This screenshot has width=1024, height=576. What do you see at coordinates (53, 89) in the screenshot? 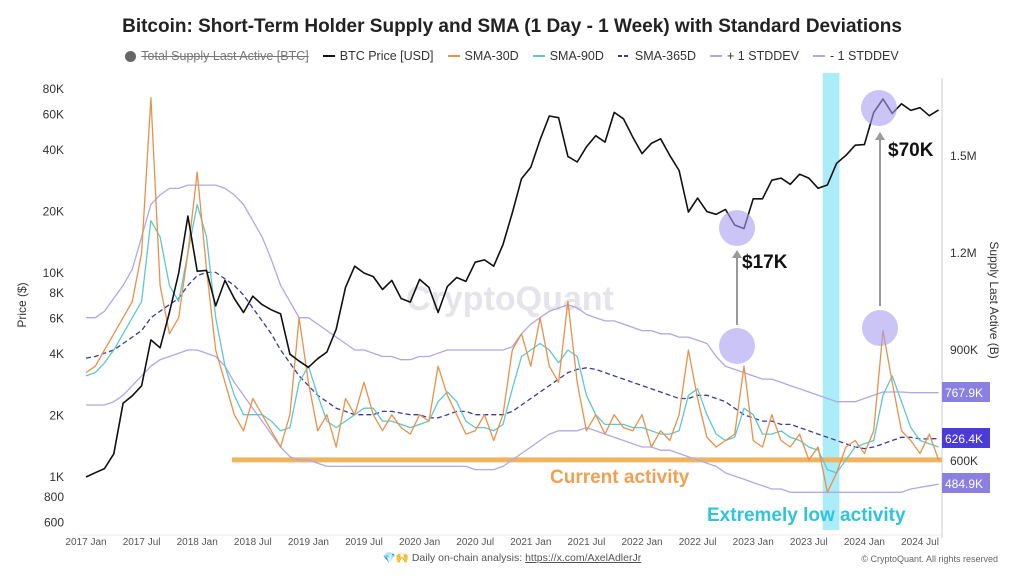
I see `y-left-tick-label: 80K` at bounding box center [53, 89].